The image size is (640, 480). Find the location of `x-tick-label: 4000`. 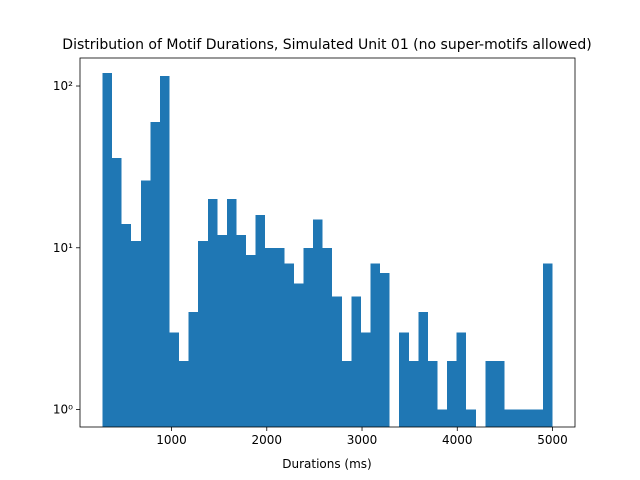

x-tick-label: 4000 is located at coordinates (457, 440).